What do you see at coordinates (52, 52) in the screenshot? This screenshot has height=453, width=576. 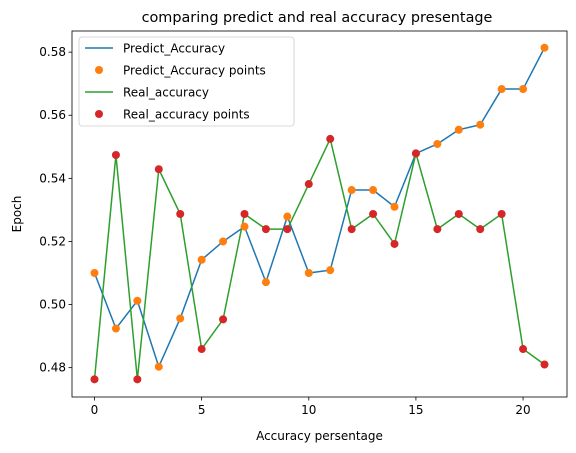 I see `y-tick-label: 0.58` at bounding box center [52, 52].